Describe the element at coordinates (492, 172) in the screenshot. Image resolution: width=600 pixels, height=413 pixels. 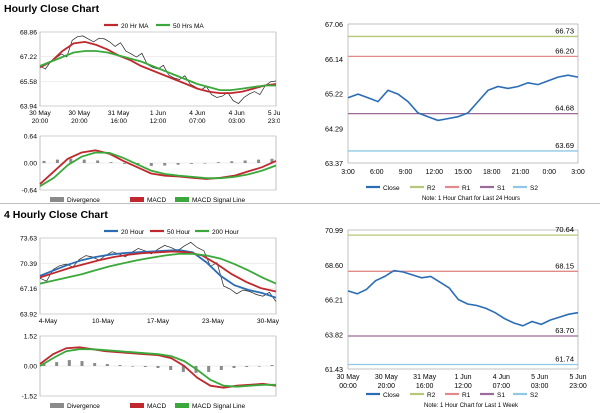
I see `x-tick-label: 18:00` at that location.